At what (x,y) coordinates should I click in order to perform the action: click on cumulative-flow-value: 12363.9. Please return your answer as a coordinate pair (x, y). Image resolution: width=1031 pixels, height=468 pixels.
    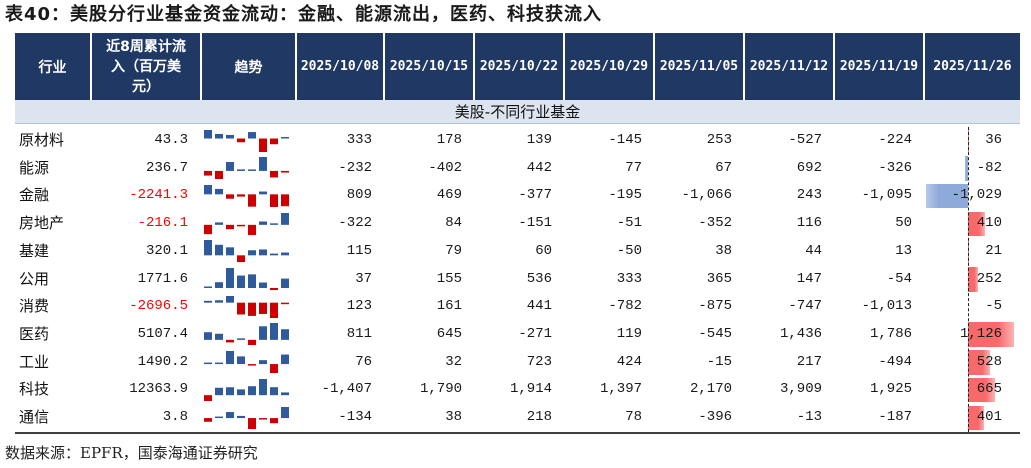
    Looking at the image, I should click on (158, 389).